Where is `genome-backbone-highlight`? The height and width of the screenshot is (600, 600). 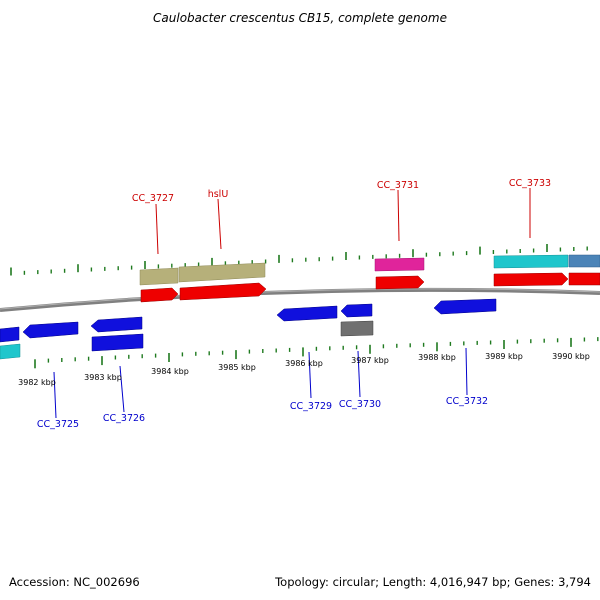 genome-backbone-highlight is located at coordinates (300, 299).